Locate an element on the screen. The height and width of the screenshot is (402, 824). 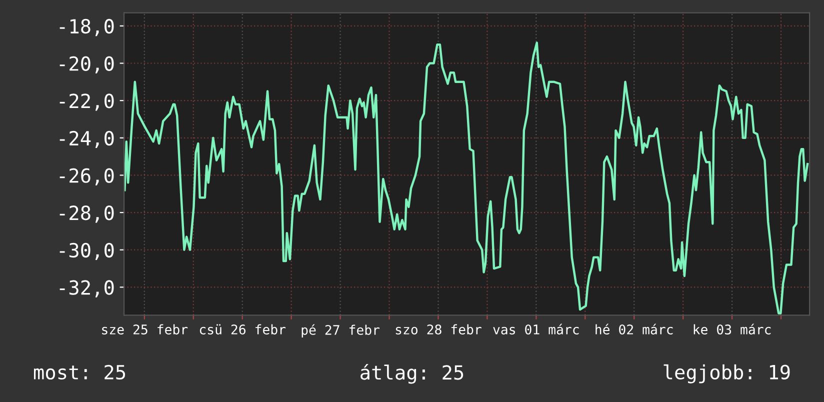
y-tick-label: -32,0 is located at coordinates (87, 289).